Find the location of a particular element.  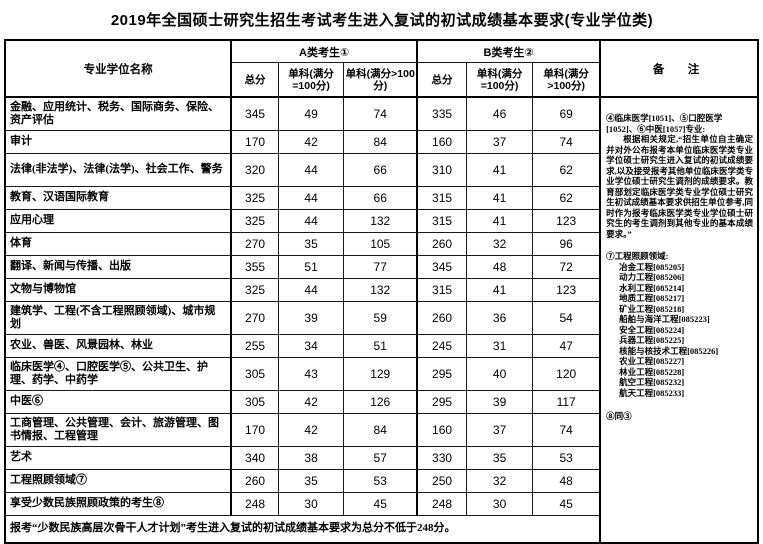

engineering-field: 安全工程[085224] is located at coordinates (652, 329).